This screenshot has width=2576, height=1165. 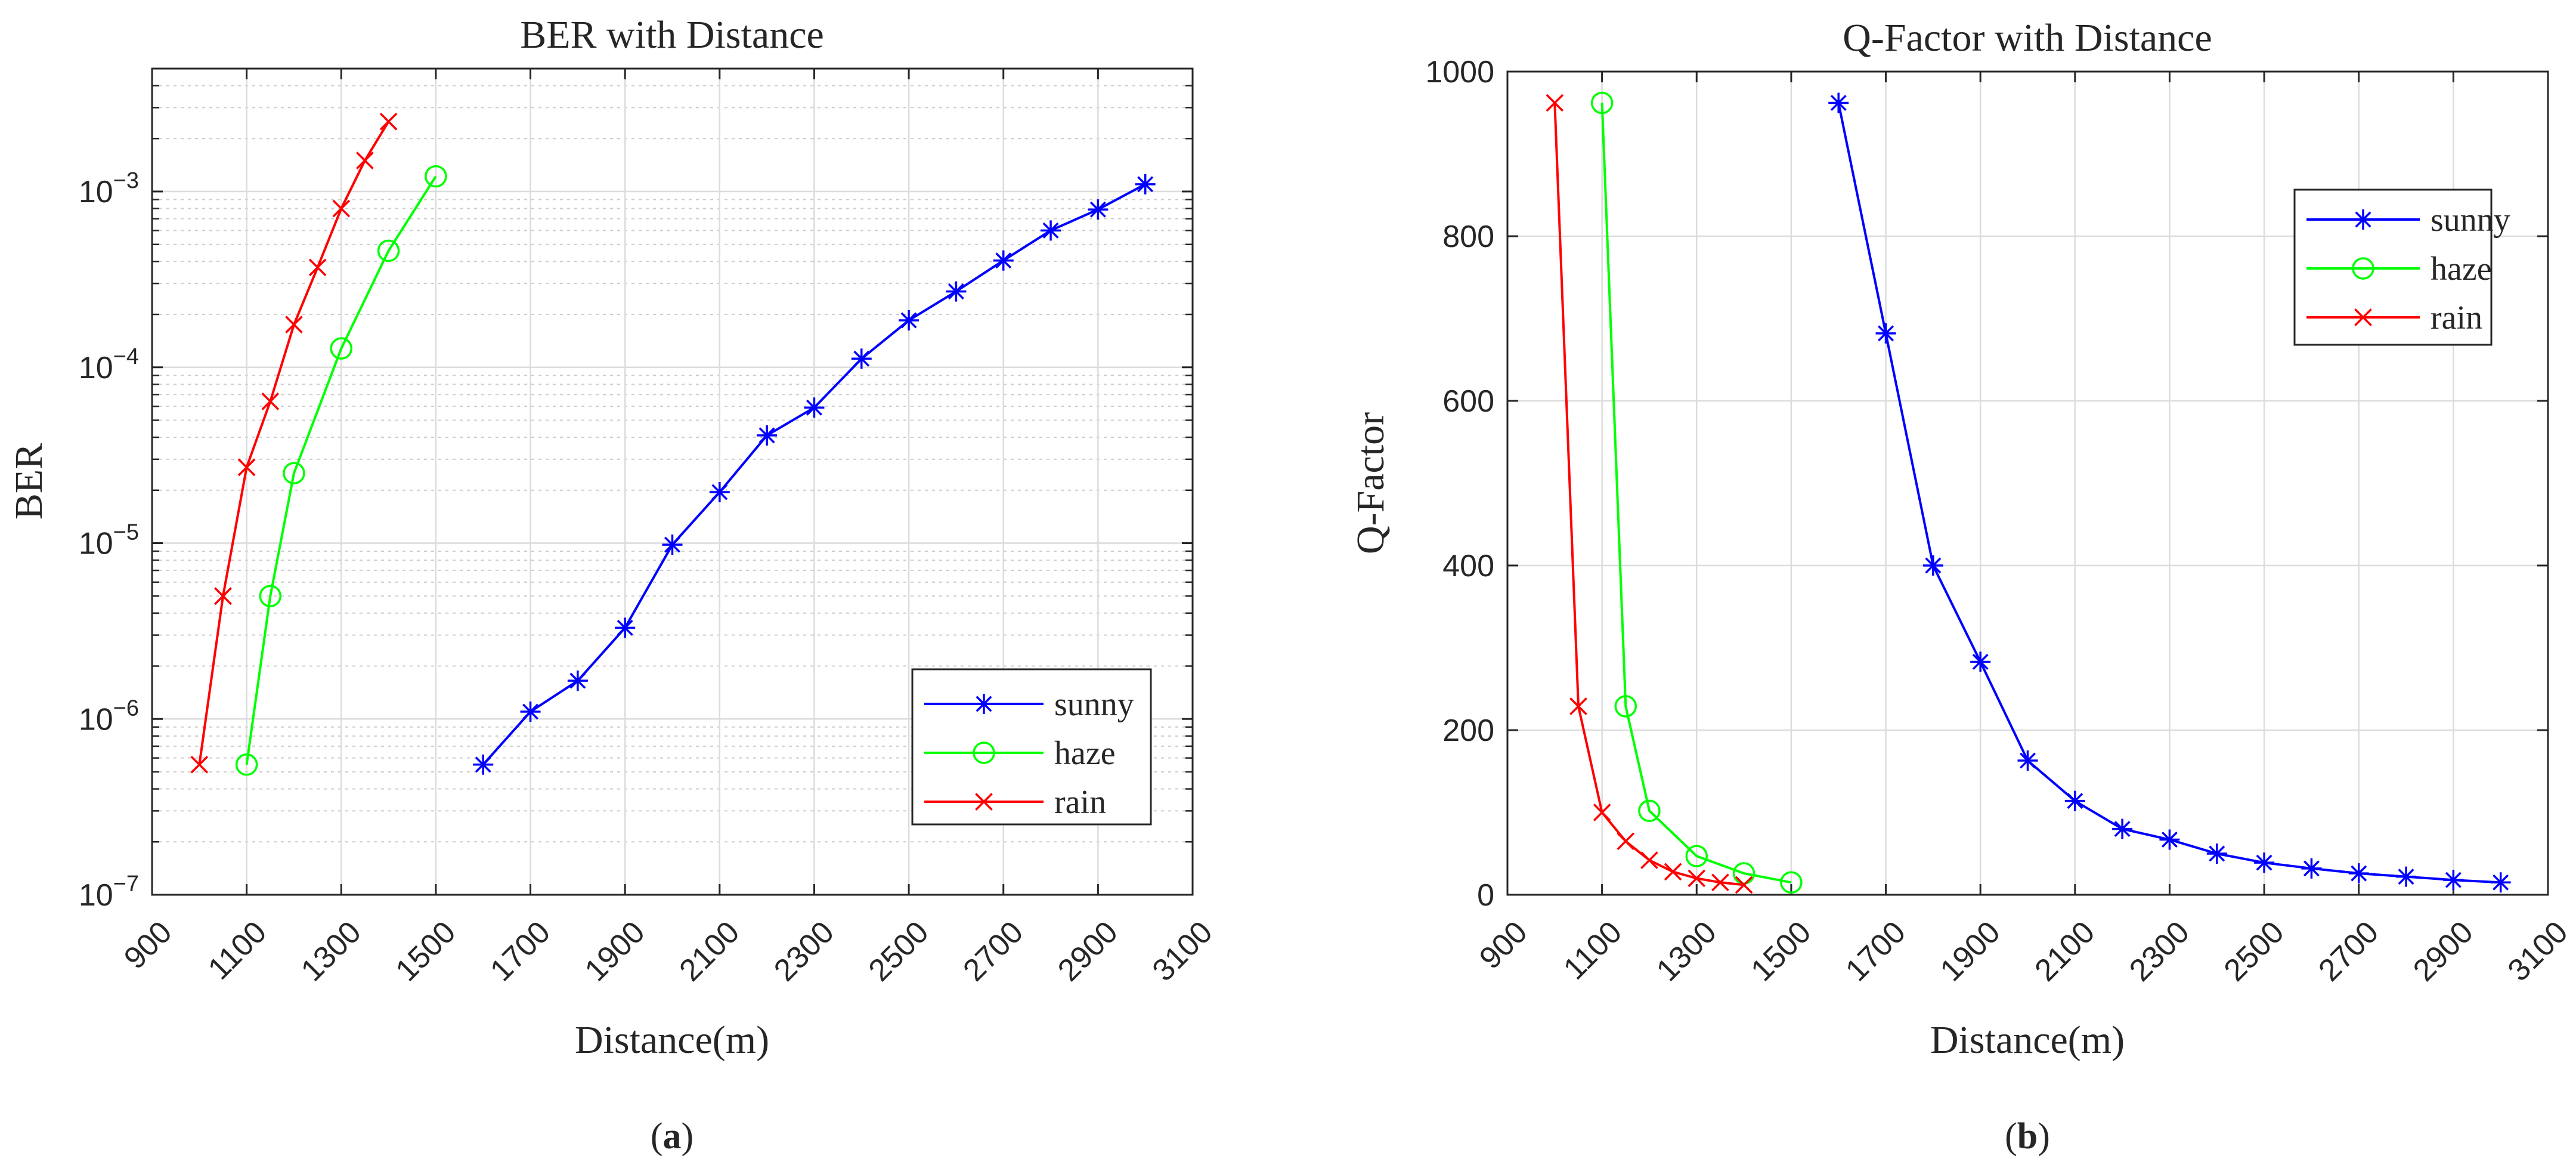 What do you see at coordinates (672, 1136) in the screenshot?
I see `panel-label: (a)` at bounding box center [672, 1136].